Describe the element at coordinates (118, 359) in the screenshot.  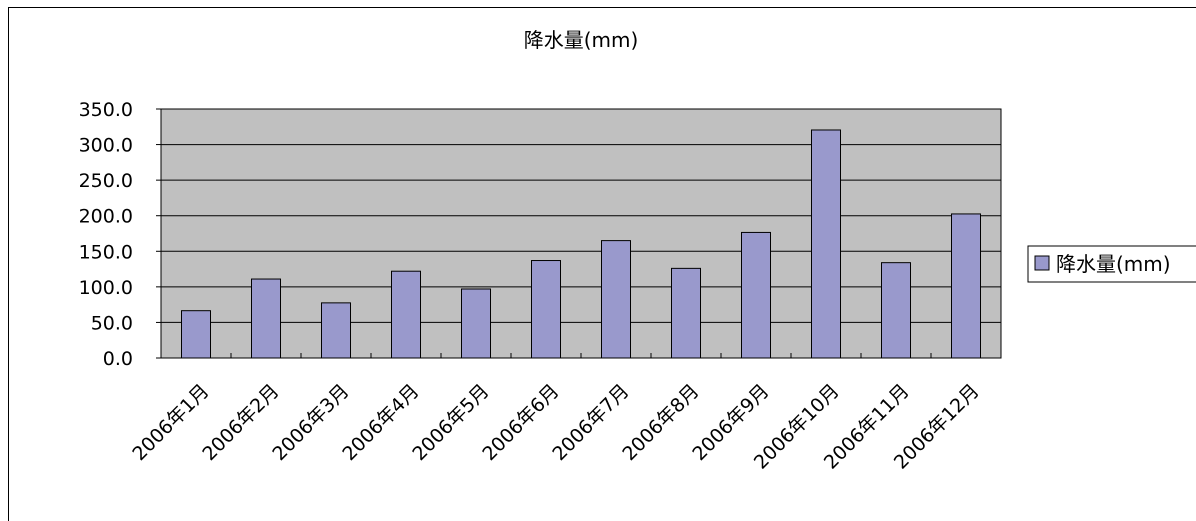
I see `y-tick-label: 0.0` at that location.